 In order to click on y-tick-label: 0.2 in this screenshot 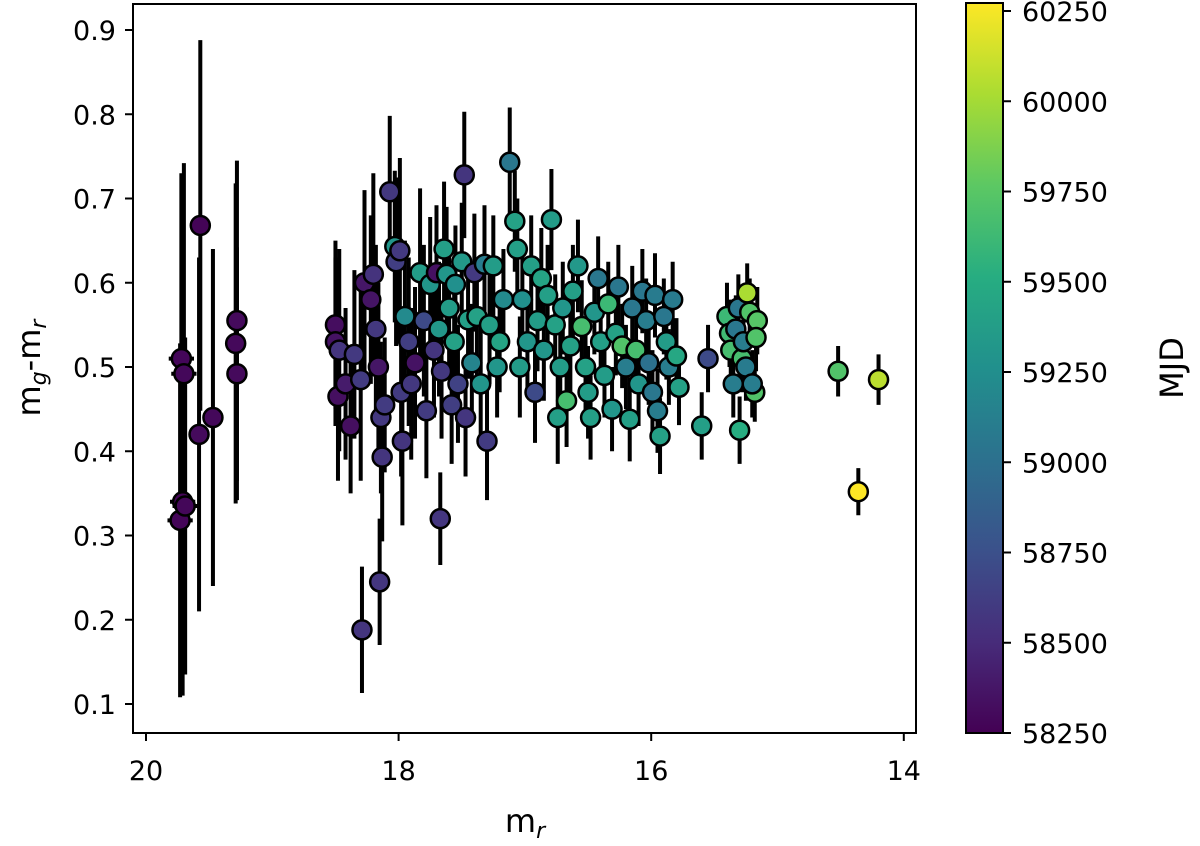, I will do `click(94, 621)`.